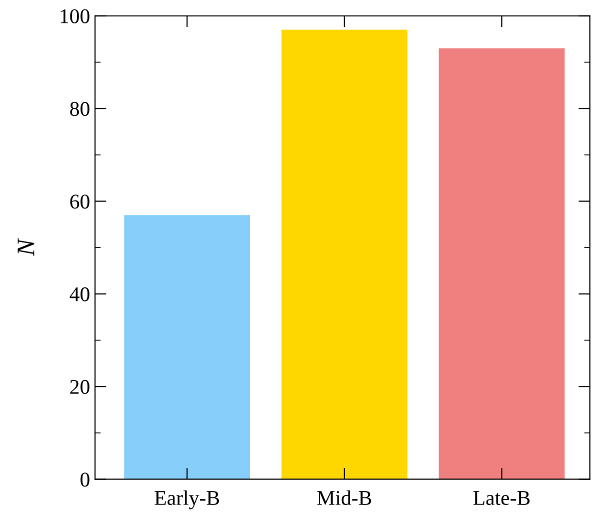 This screenshot has width=594, height=512. What do you see at coordinates (187, 500) in the screenshot?
I see `x-tick-label: Early-B` at bounding box center [187, 500].